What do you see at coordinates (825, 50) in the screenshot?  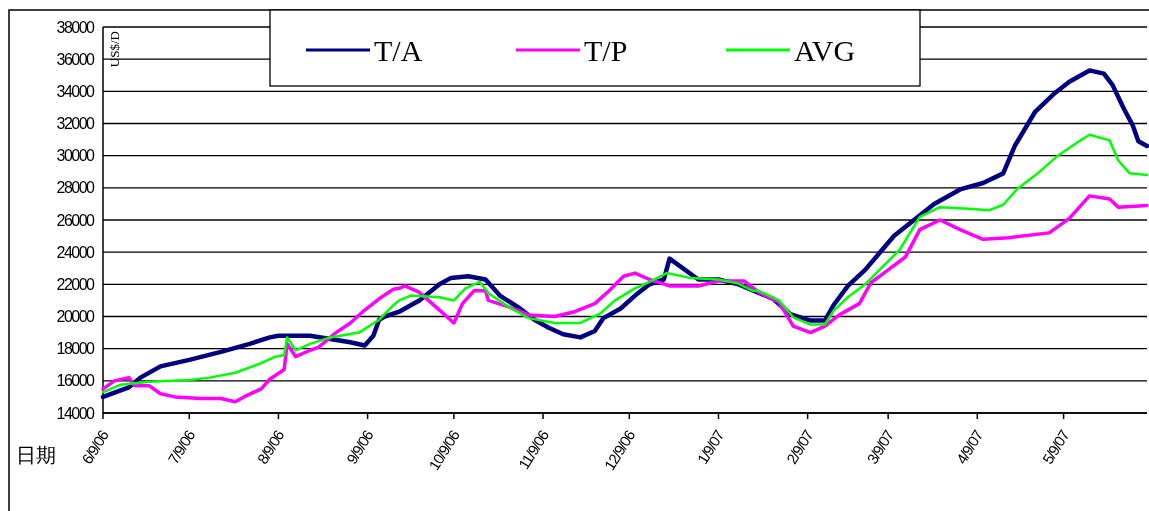 I see `legend-label: AVG` at bounding box center [825, 50].